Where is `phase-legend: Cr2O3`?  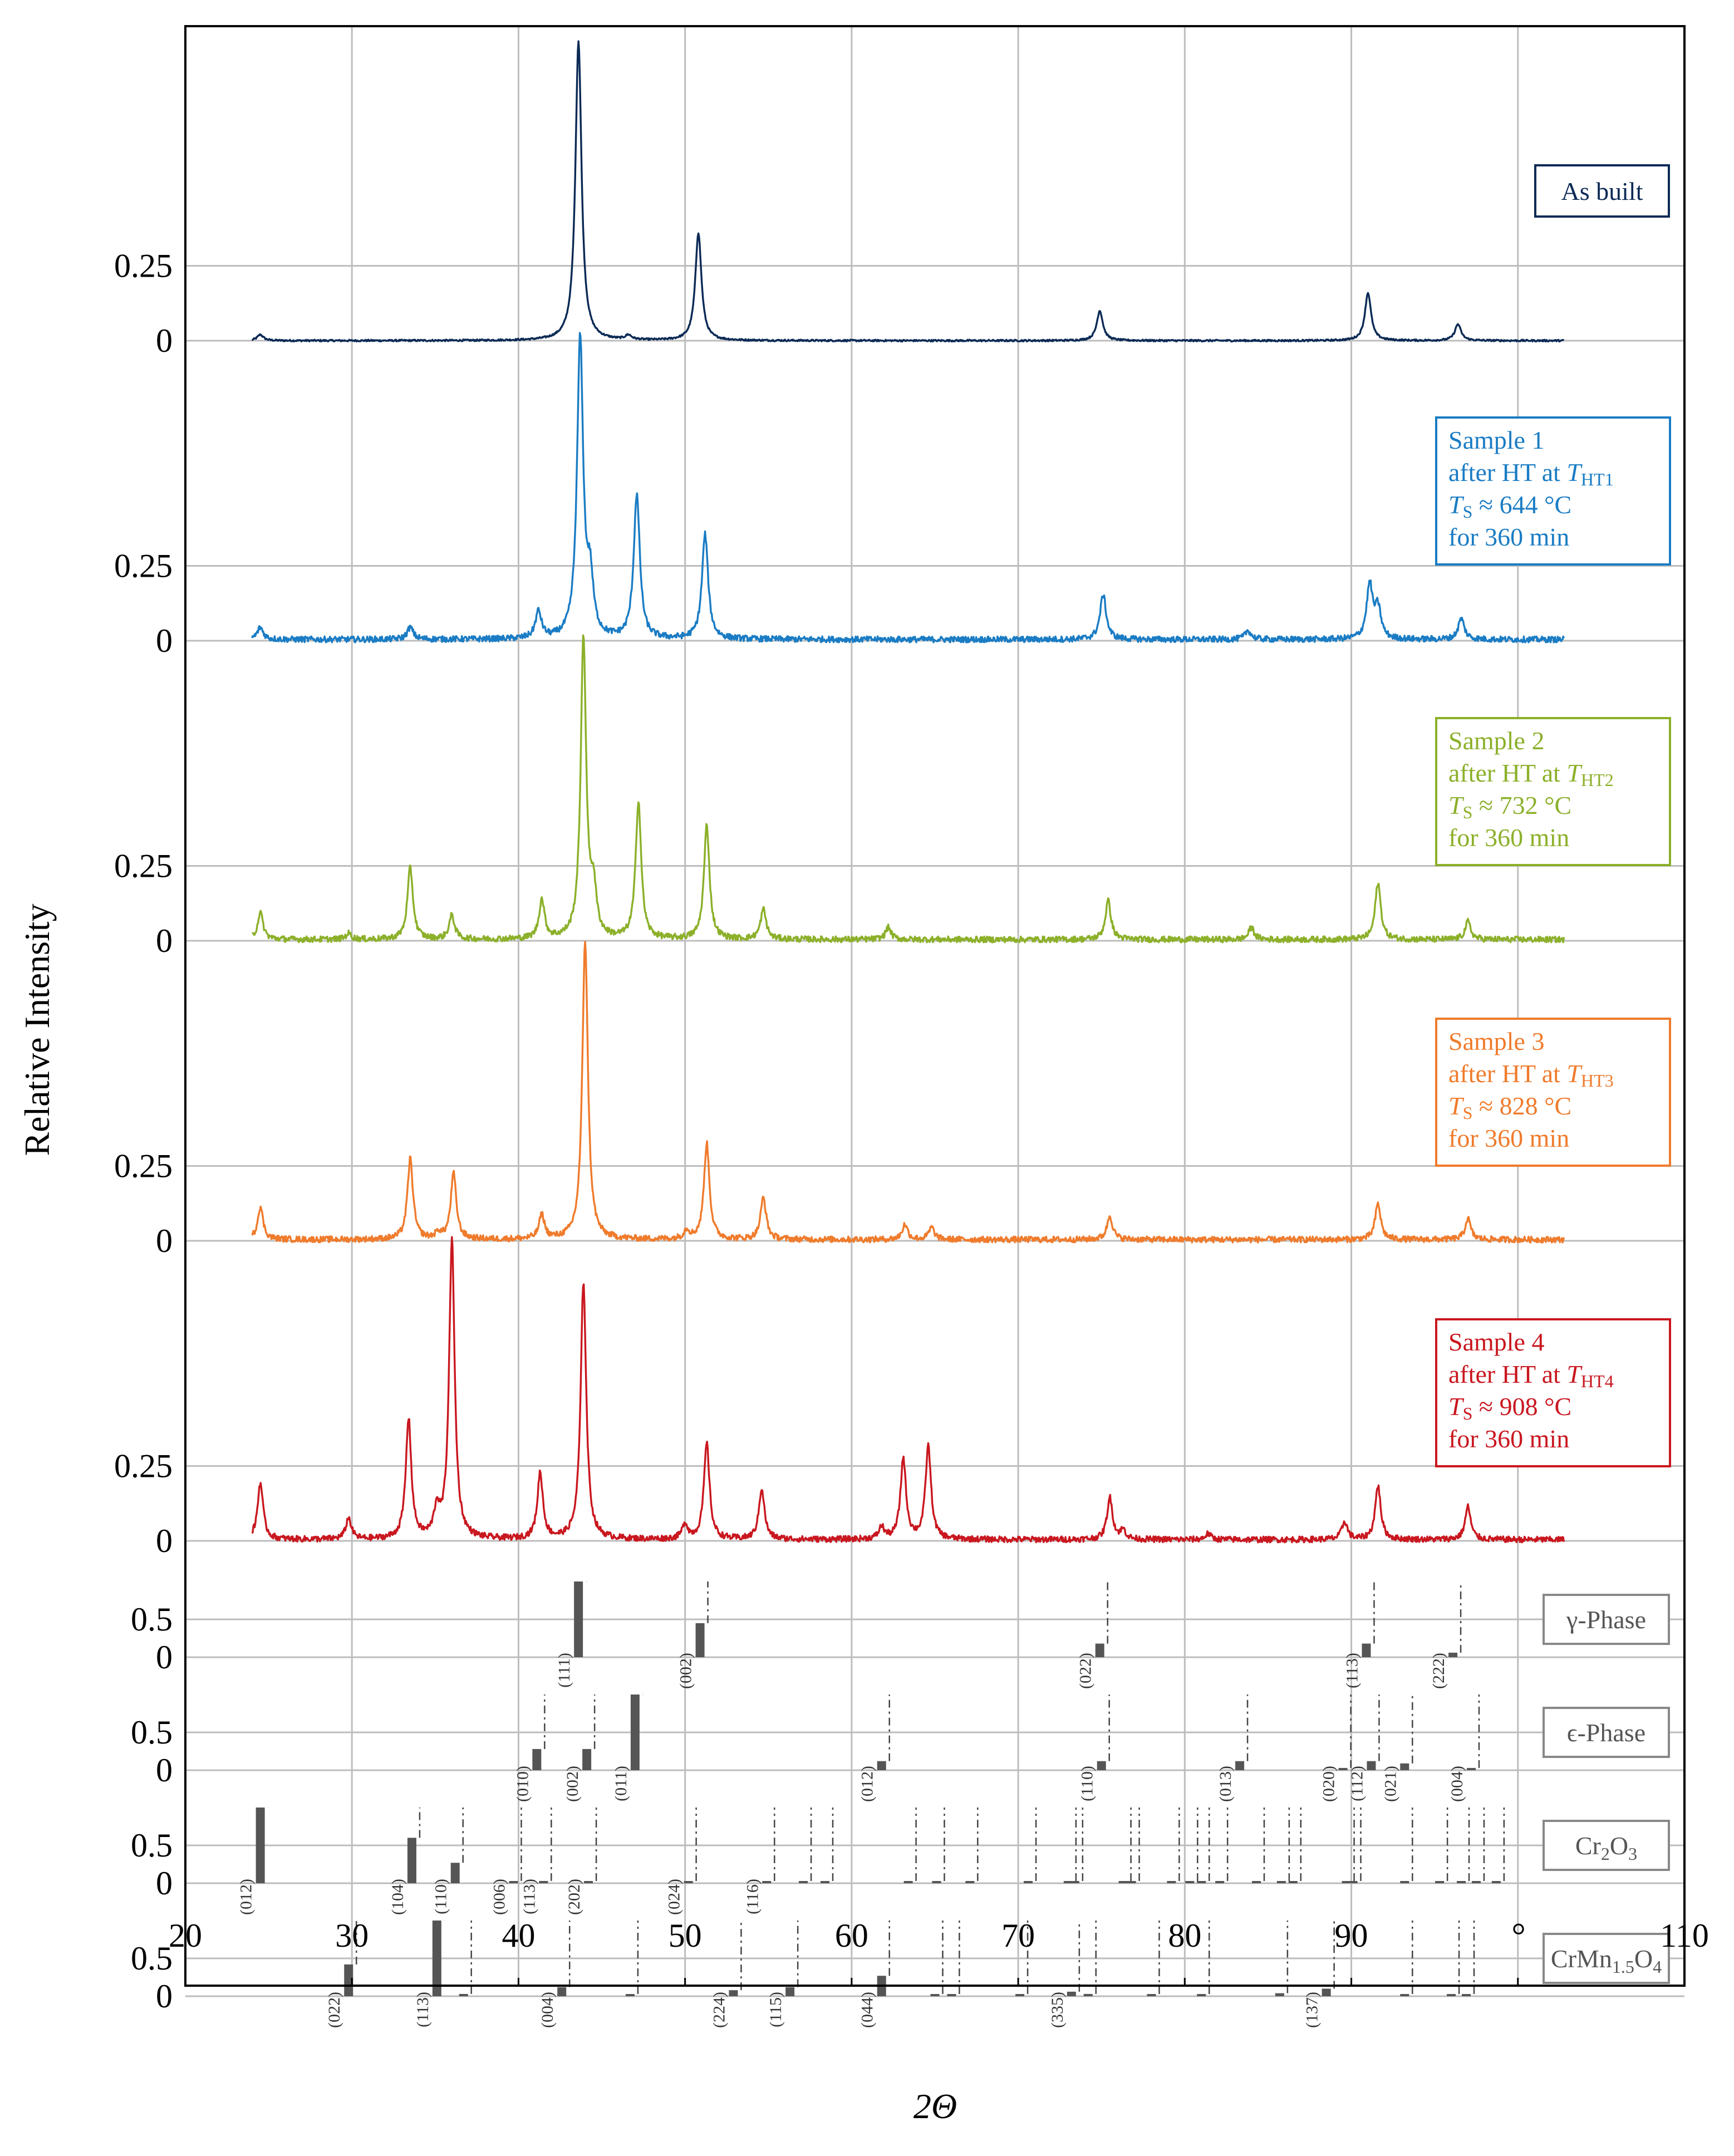 phase-legend: Cr2O3 is located at coordinates (1606, 1846).